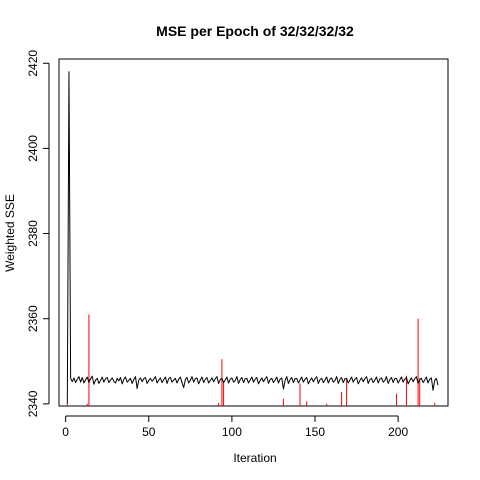  I want to click on x-tick-label: 0, so click(65, 432).